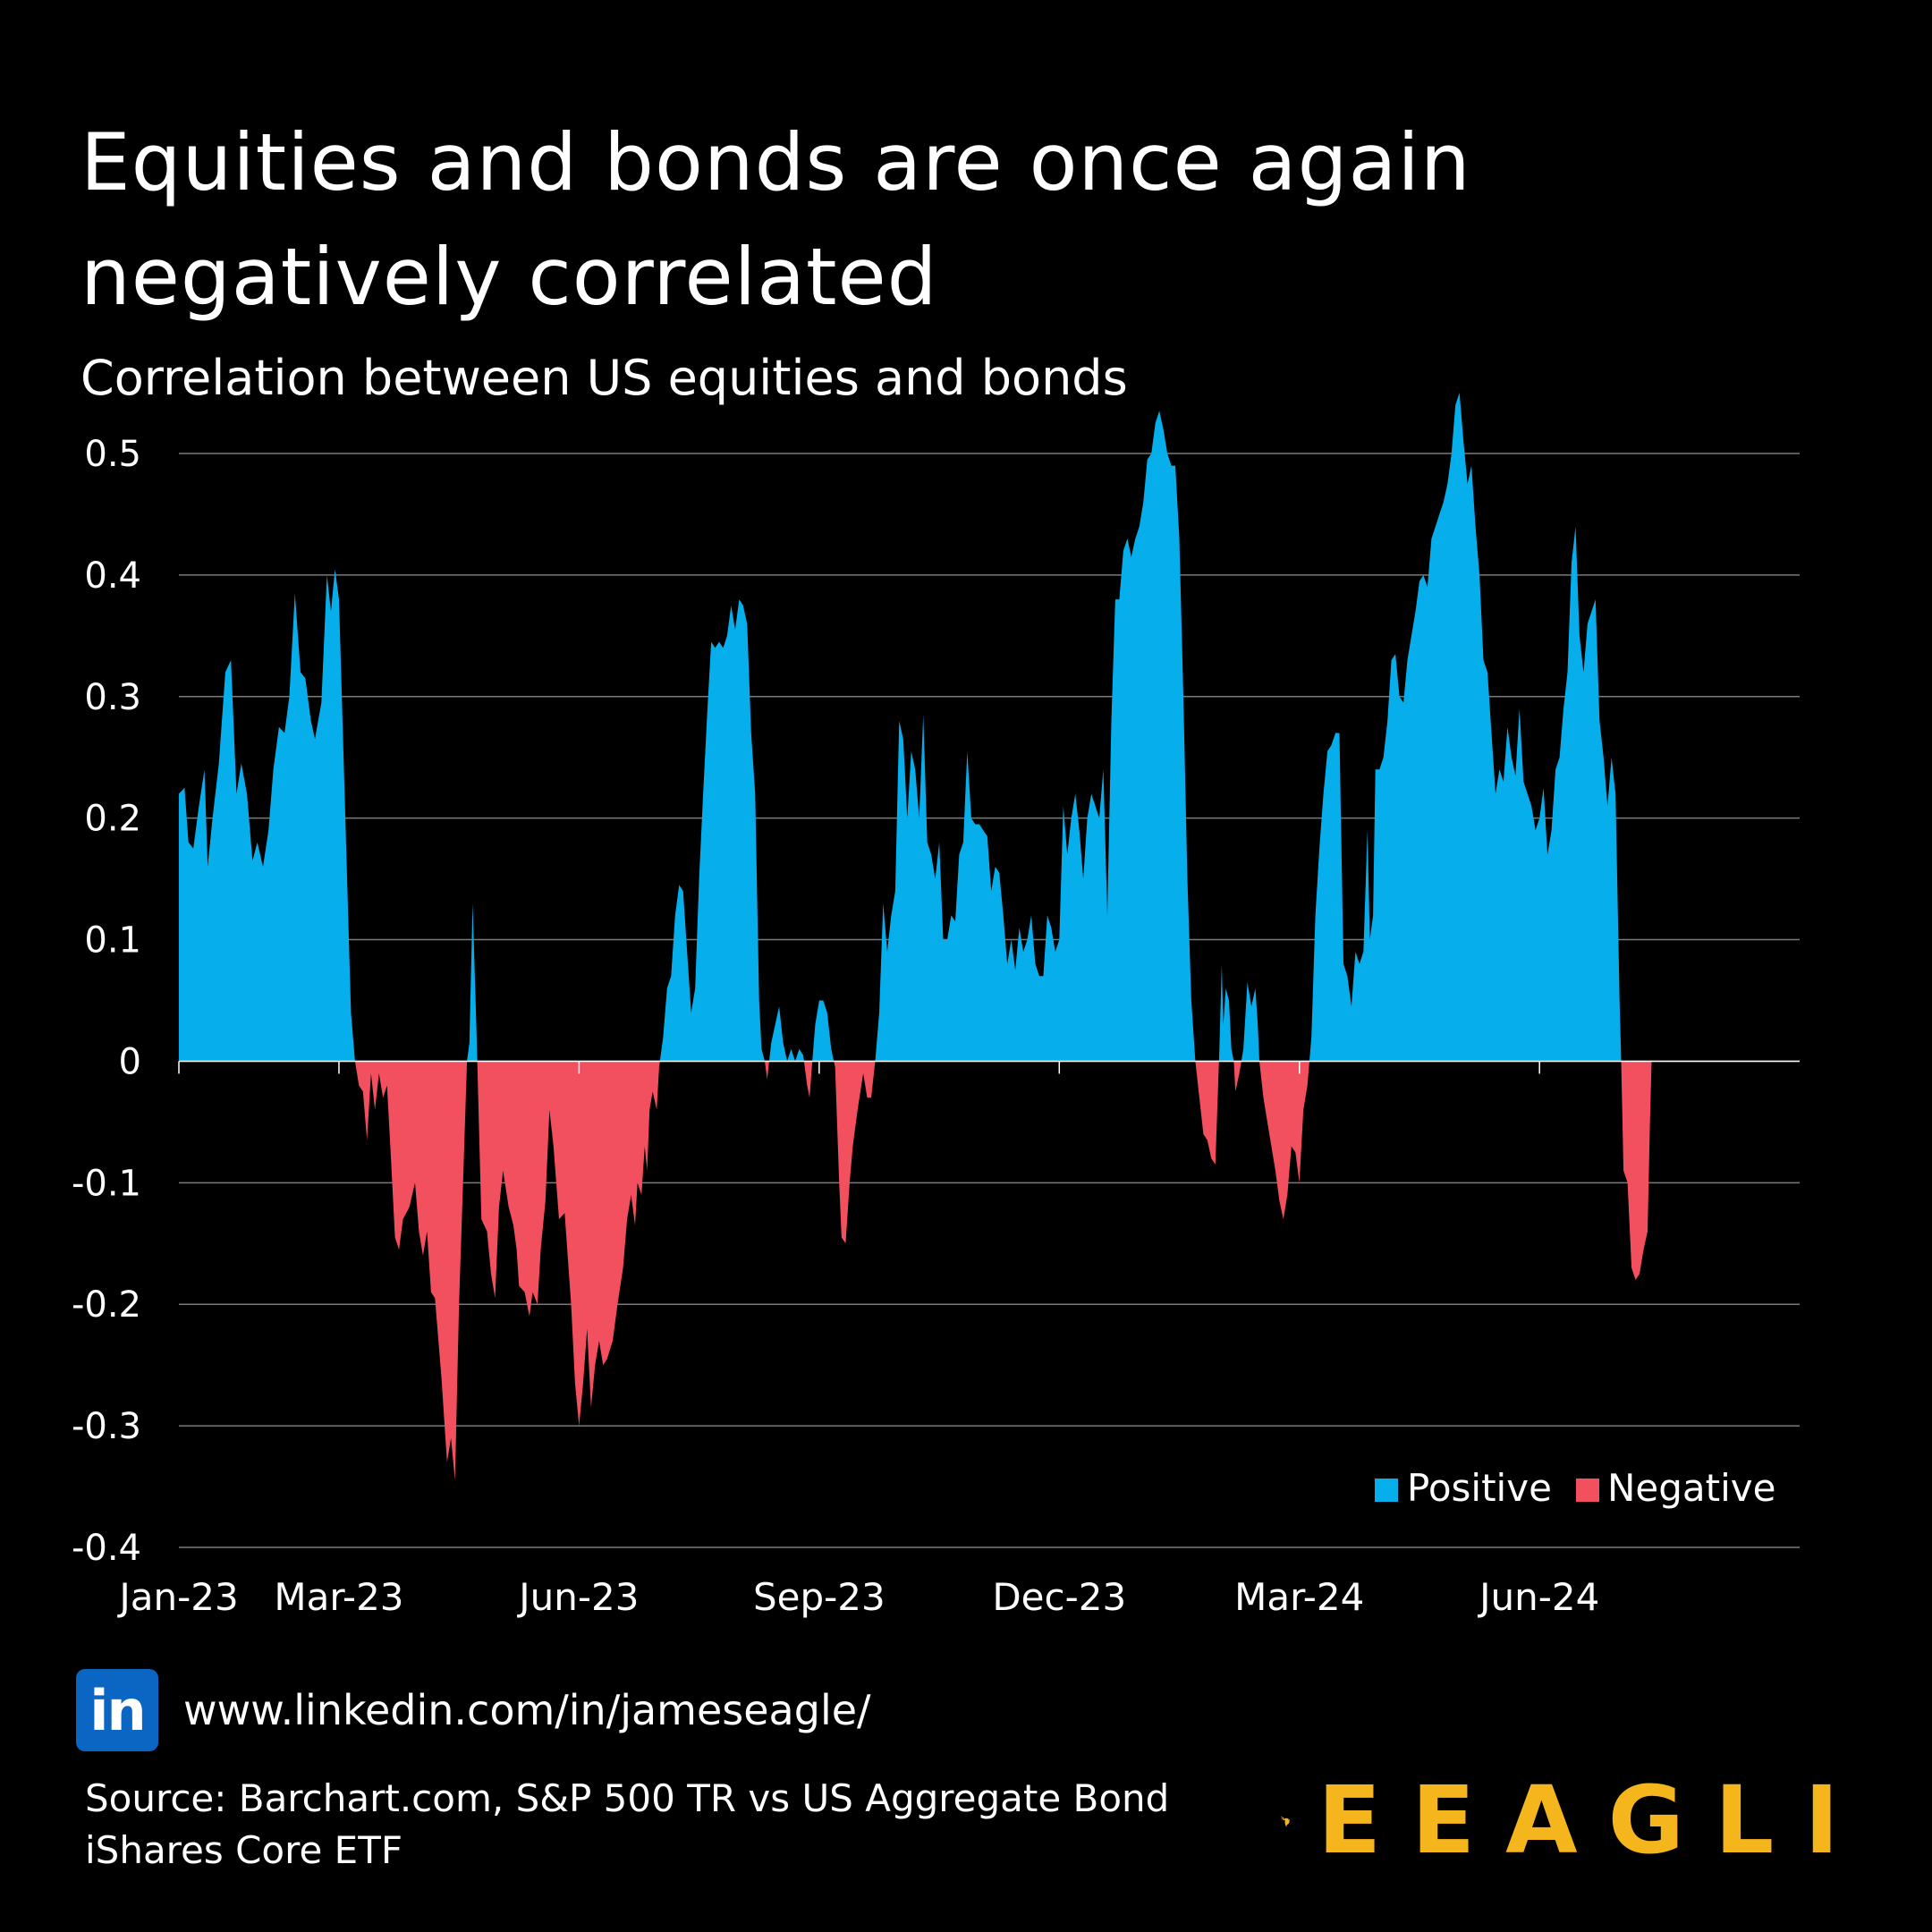 This screenshot has width=1932, height=1932. What do you see at coordinates (106, 1426) in the screenshot?
I see `y-tick-label: -0.3` at bounding box center [106, 1426].